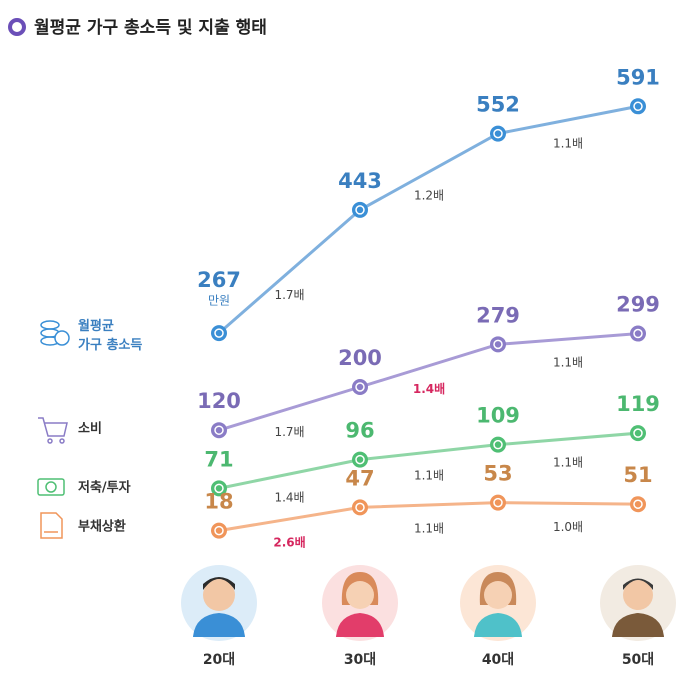  I want to click on income-icon, so click(55, 333).